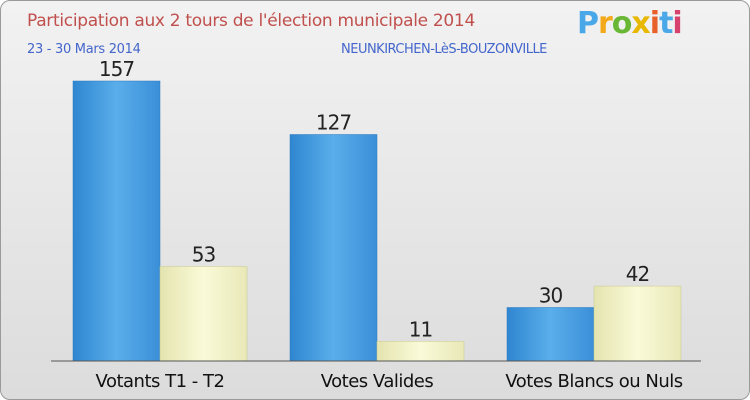  What do you see at coordinates (444, 49) in the screenshot?
I see `commune-name: NEUNKIRCHEN-LèS-BOUZONVILLE` at bounding box center [444, 49].